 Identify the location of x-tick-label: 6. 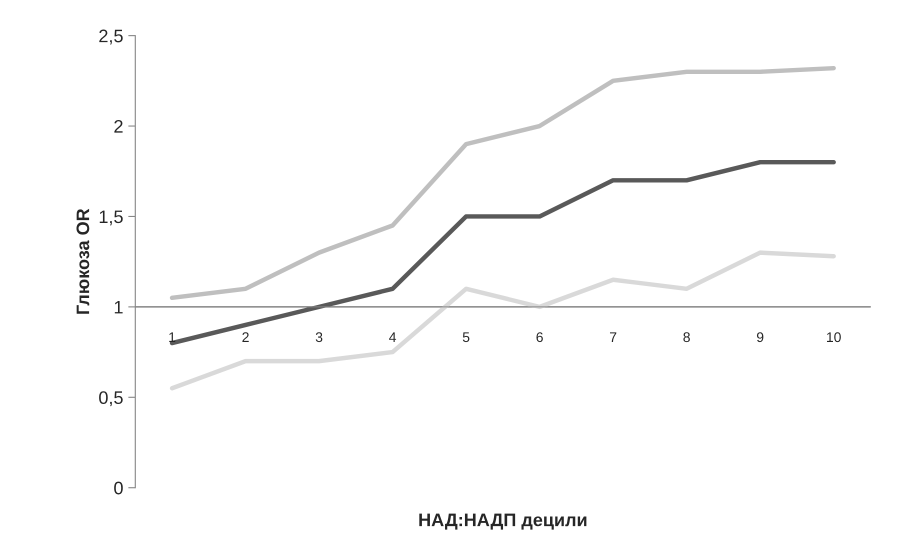
(539, 337).